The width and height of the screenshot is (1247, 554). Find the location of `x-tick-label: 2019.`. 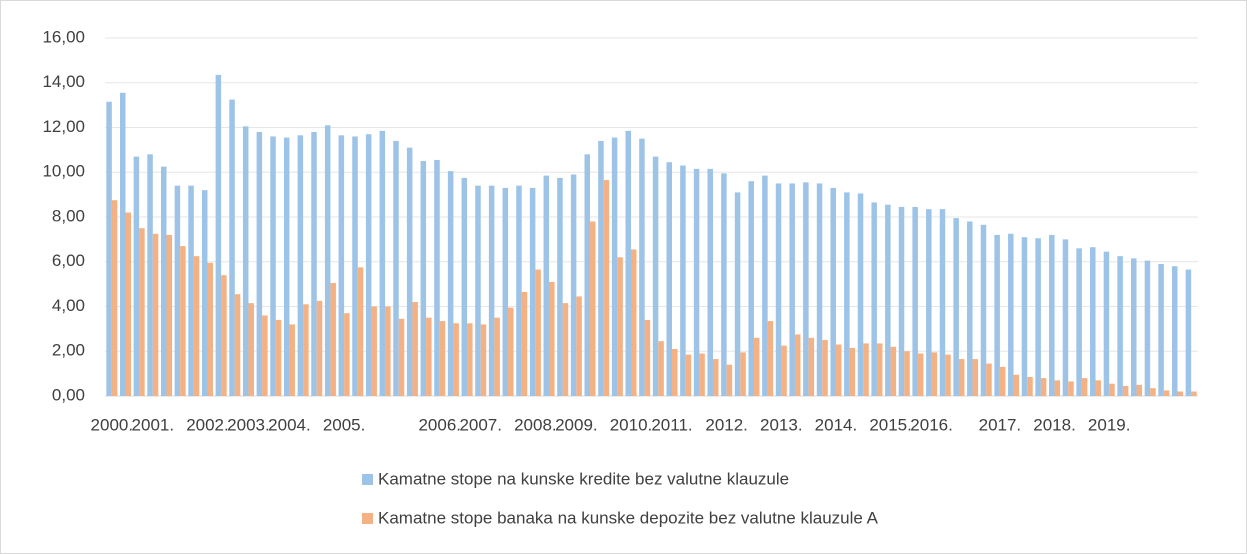

x-tick-label: 2019. is located at coordinates (1109, 424).